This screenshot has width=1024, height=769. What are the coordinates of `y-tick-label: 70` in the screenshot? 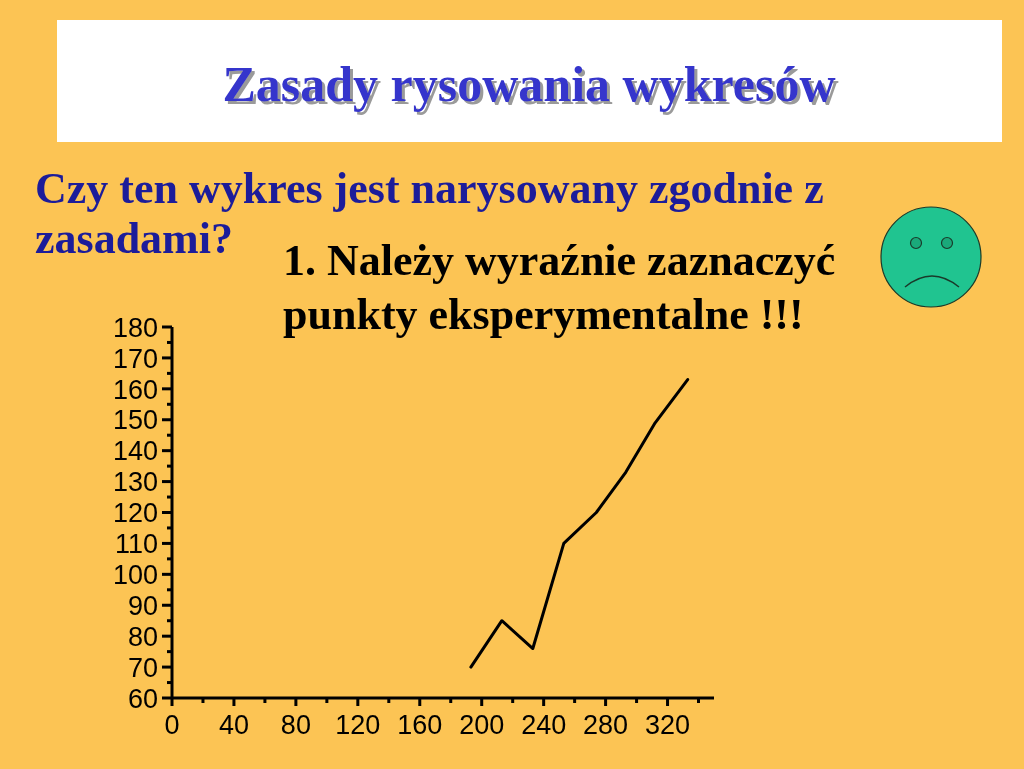 It's located at (142, 667).